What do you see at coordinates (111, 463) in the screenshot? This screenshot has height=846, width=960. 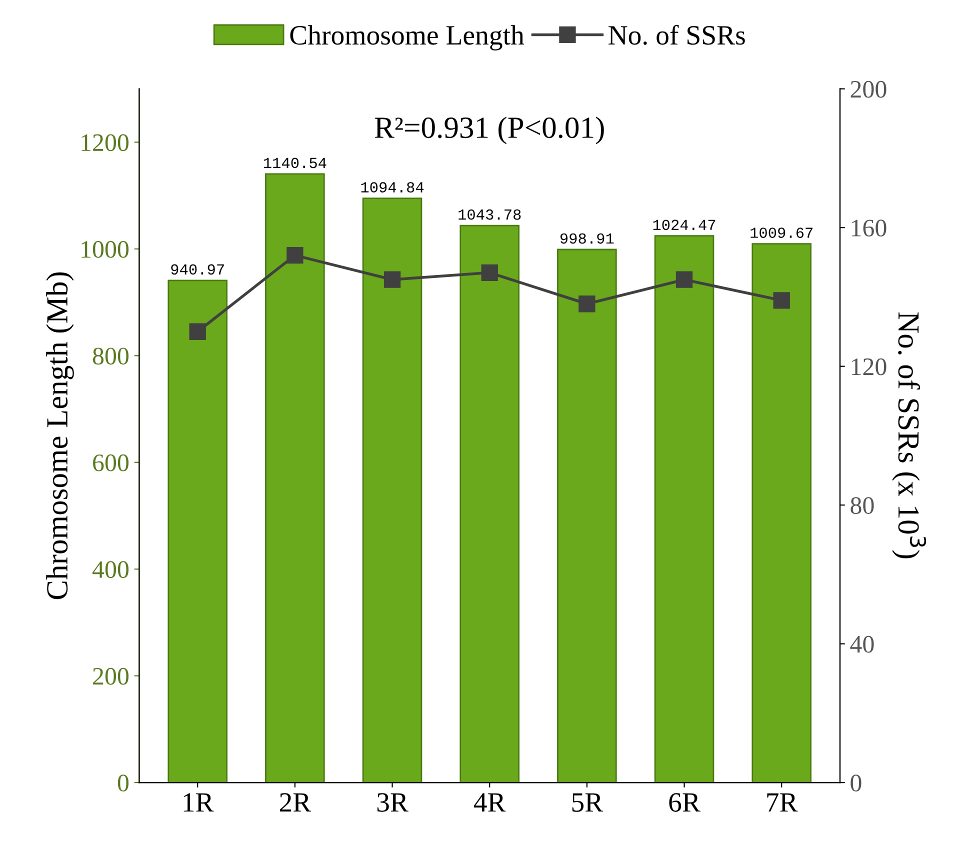 I see `y-tick-label: 600` at bounding box center [111, 463].